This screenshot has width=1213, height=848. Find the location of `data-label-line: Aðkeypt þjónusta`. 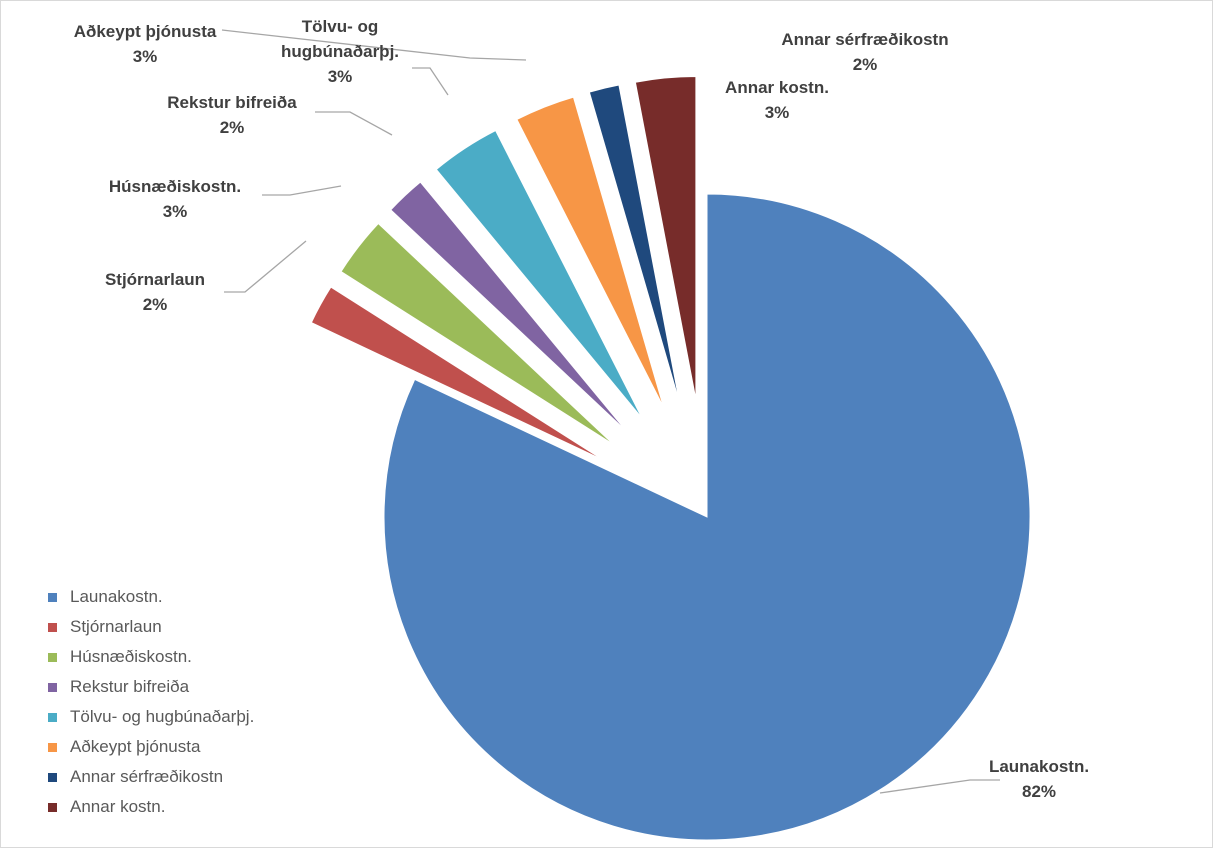

data-label-line: Aðkeypt þjónusta is located at coordinates (145, 31).